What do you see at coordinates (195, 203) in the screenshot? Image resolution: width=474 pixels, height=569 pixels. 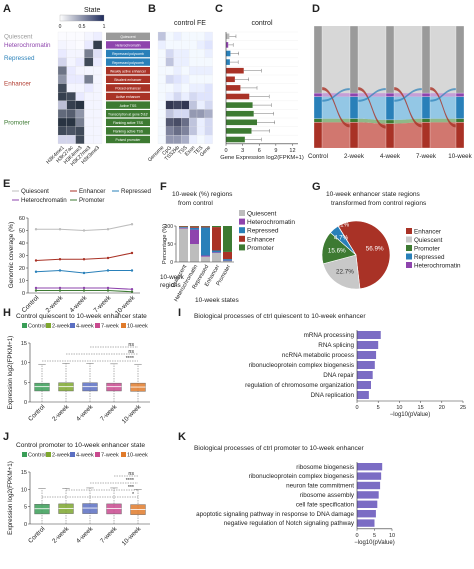 I see `panel-title: from control` at bounding box center [195, 203].